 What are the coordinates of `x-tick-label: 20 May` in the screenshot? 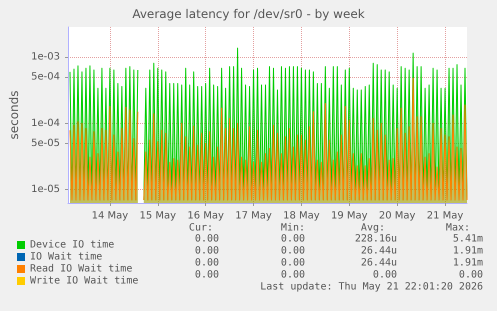 It's located at (397, 216).